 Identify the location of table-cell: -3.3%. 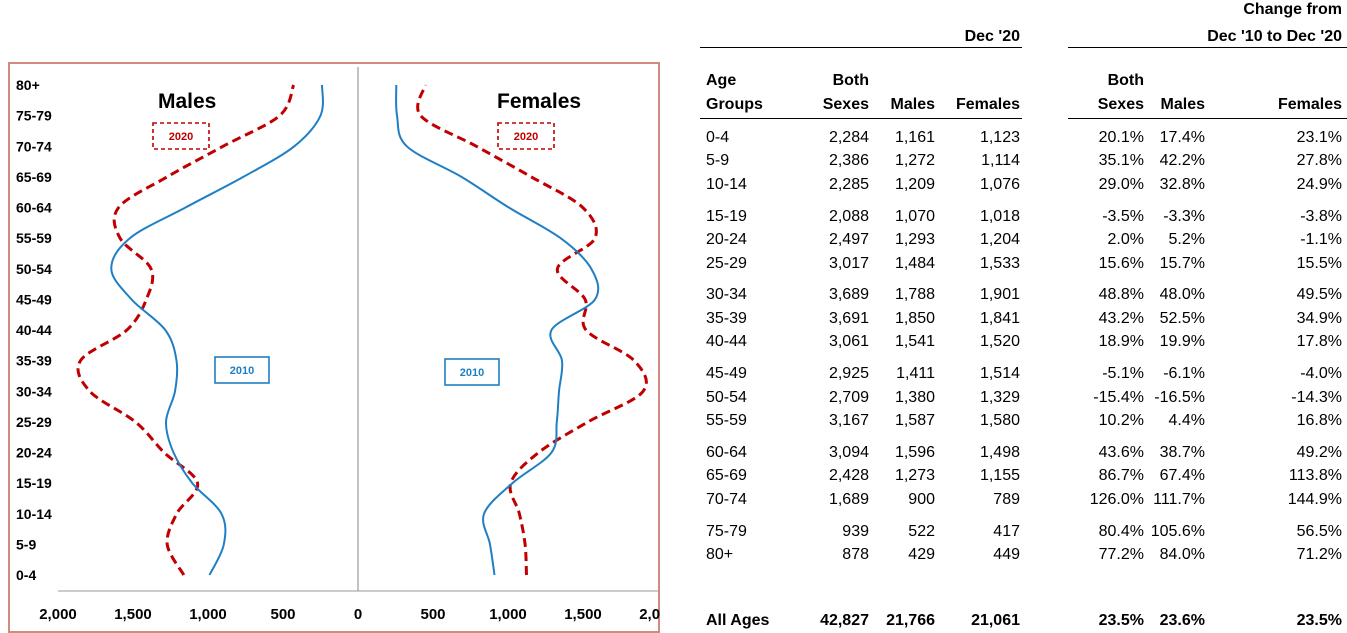
(1184, 216).